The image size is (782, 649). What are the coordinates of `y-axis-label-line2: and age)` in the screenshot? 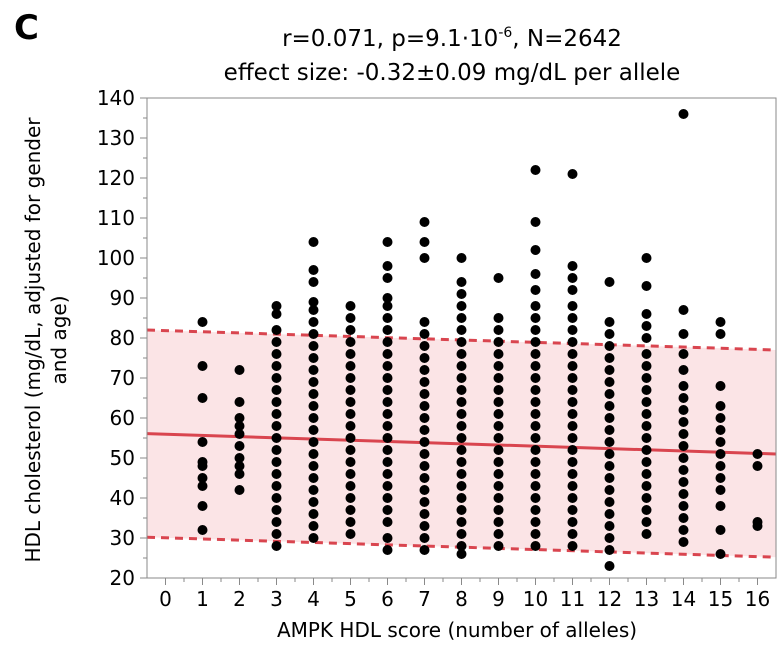 It's located at (59, 339).